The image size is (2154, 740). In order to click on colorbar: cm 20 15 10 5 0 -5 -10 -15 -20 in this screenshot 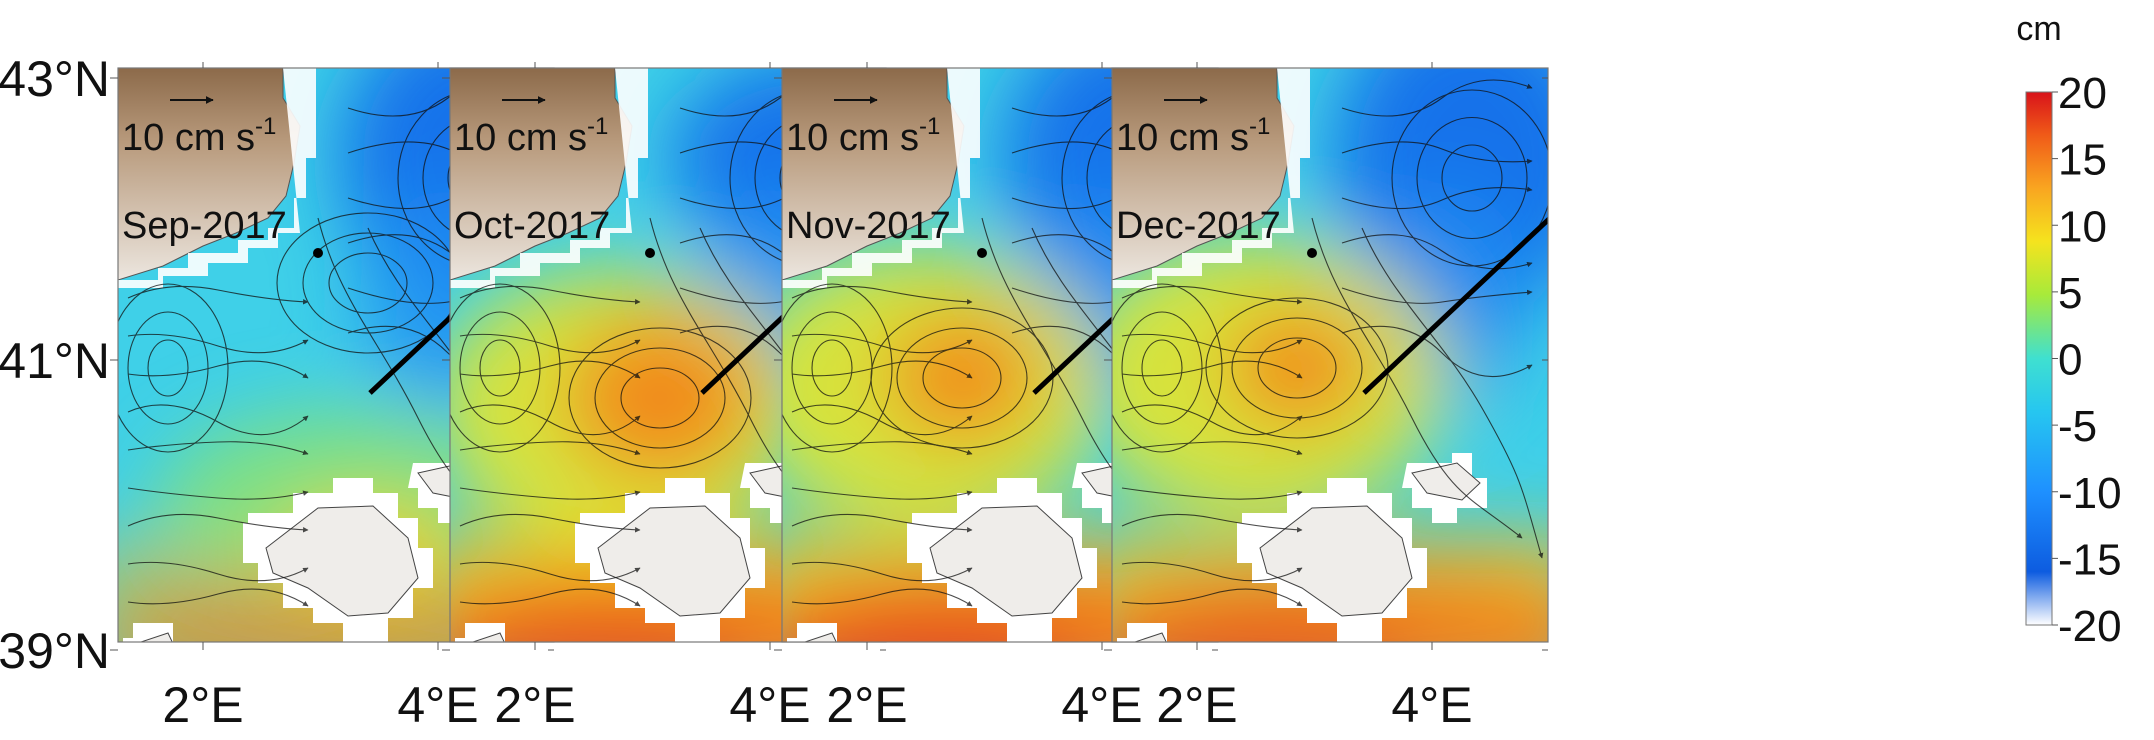, I will do `click(2068, 330)`.